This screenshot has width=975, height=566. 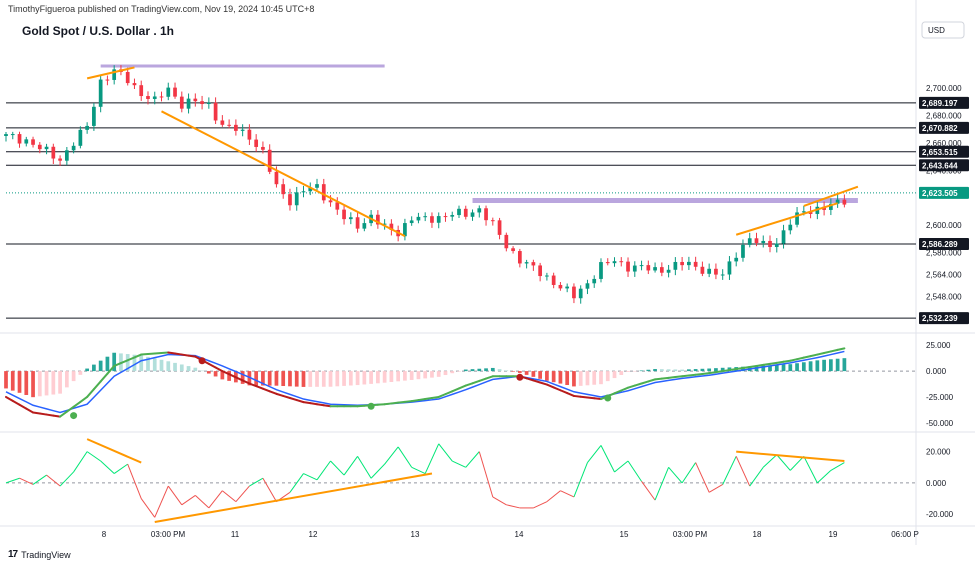 I want to click on time-tick-label: 18, so click(x=757, y=534).